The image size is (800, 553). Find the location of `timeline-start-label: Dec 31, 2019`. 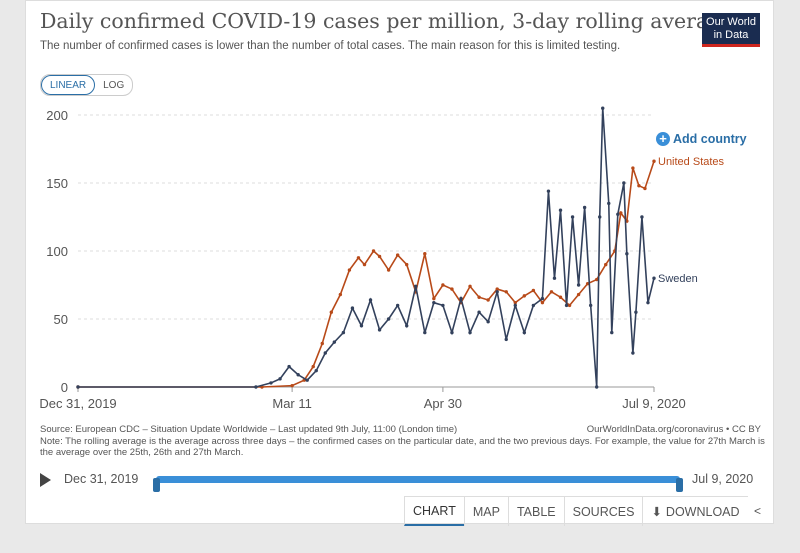

timeline-start-label: Dec 31, 2019 is located at coordinates (101, 479).